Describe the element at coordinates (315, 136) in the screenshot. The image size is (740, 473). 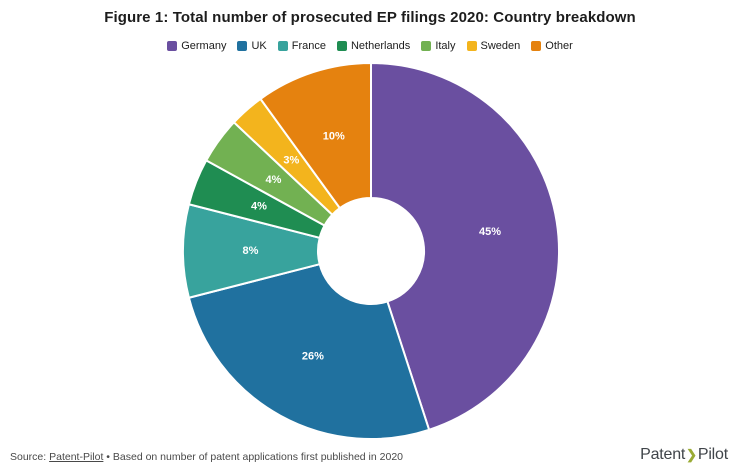
I see `pie-slice-other` at that location.